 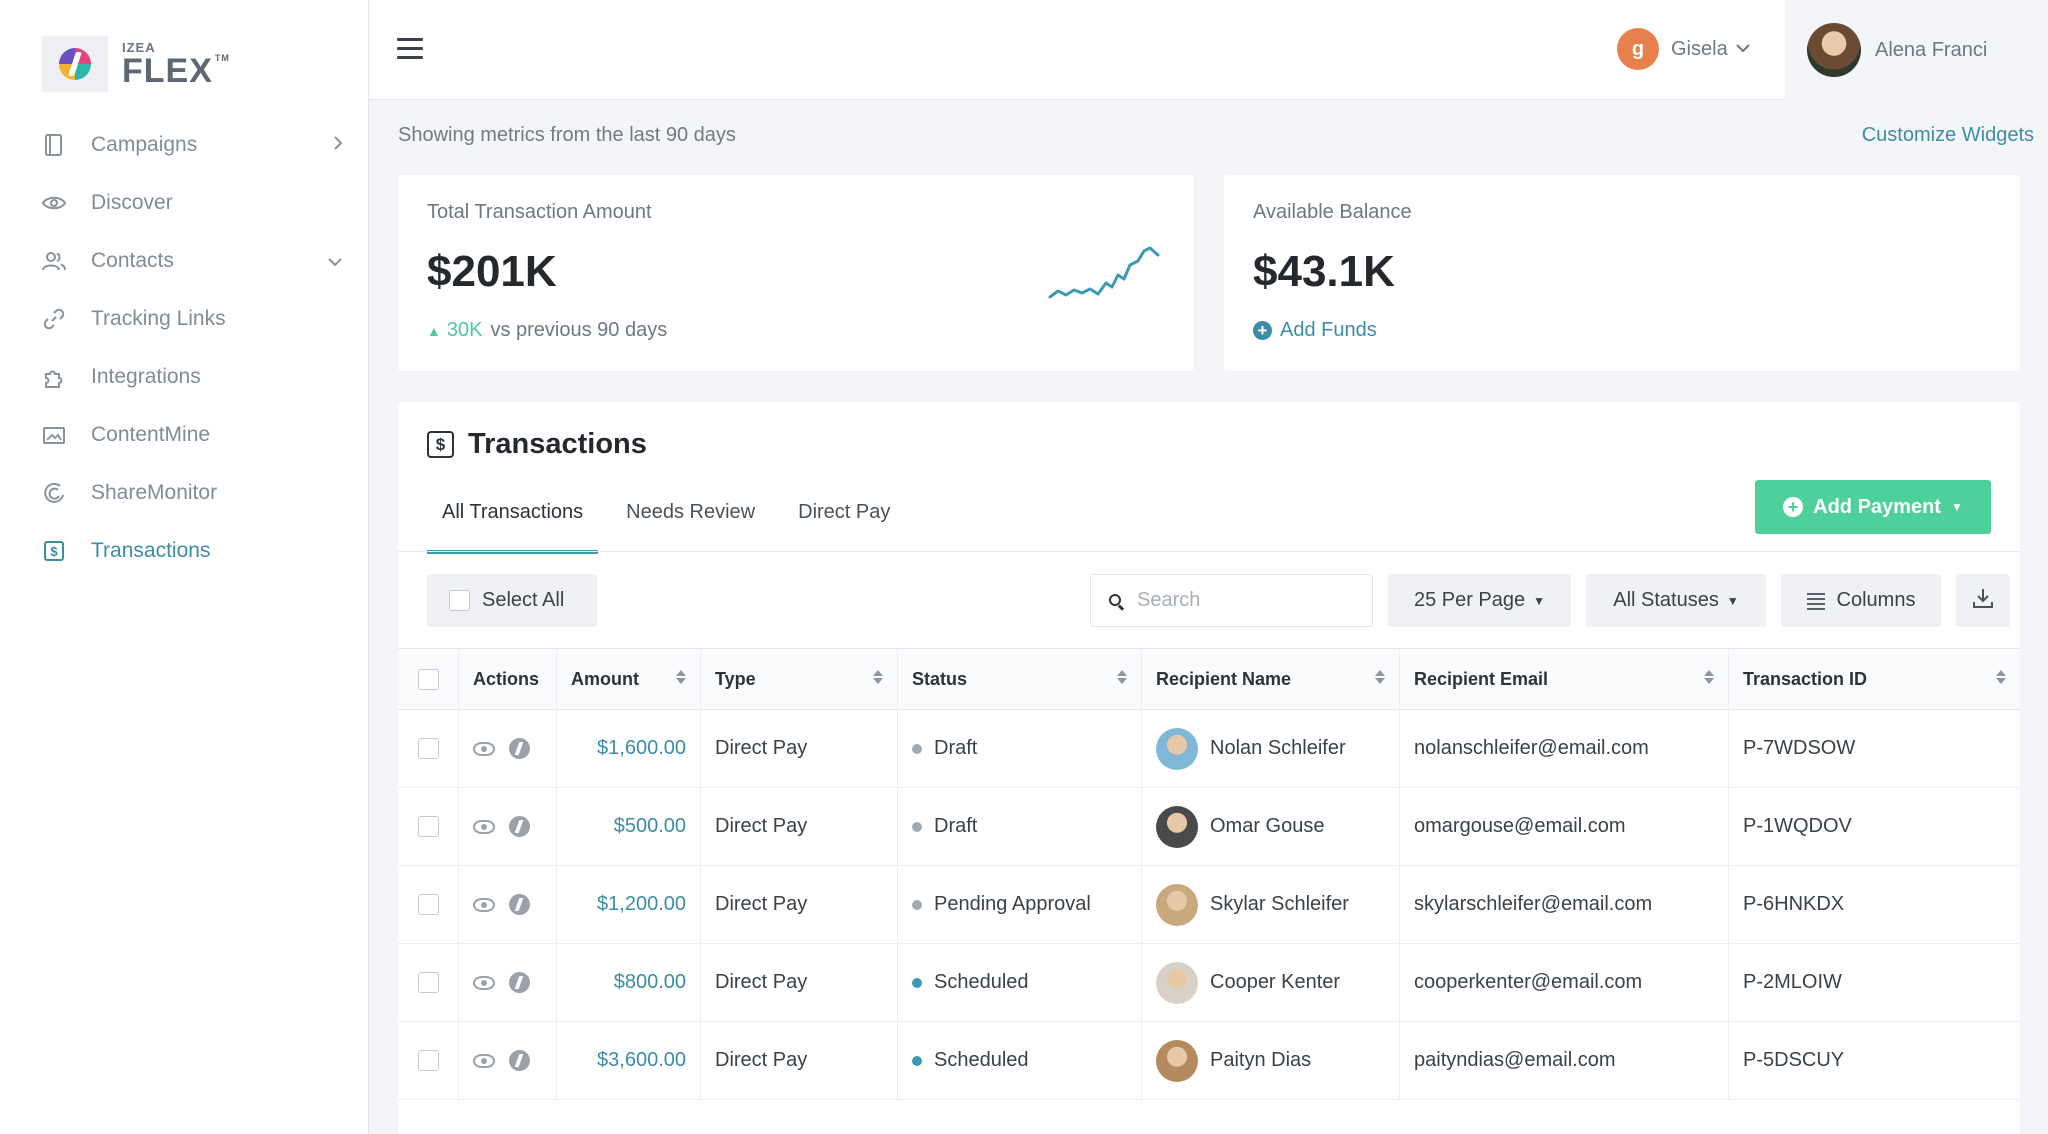 What do you see at coordinates (184, 551) in the screenshot?
I see `sidebar-item-transactions: $ Transactions` at bounding box center [184, 551].